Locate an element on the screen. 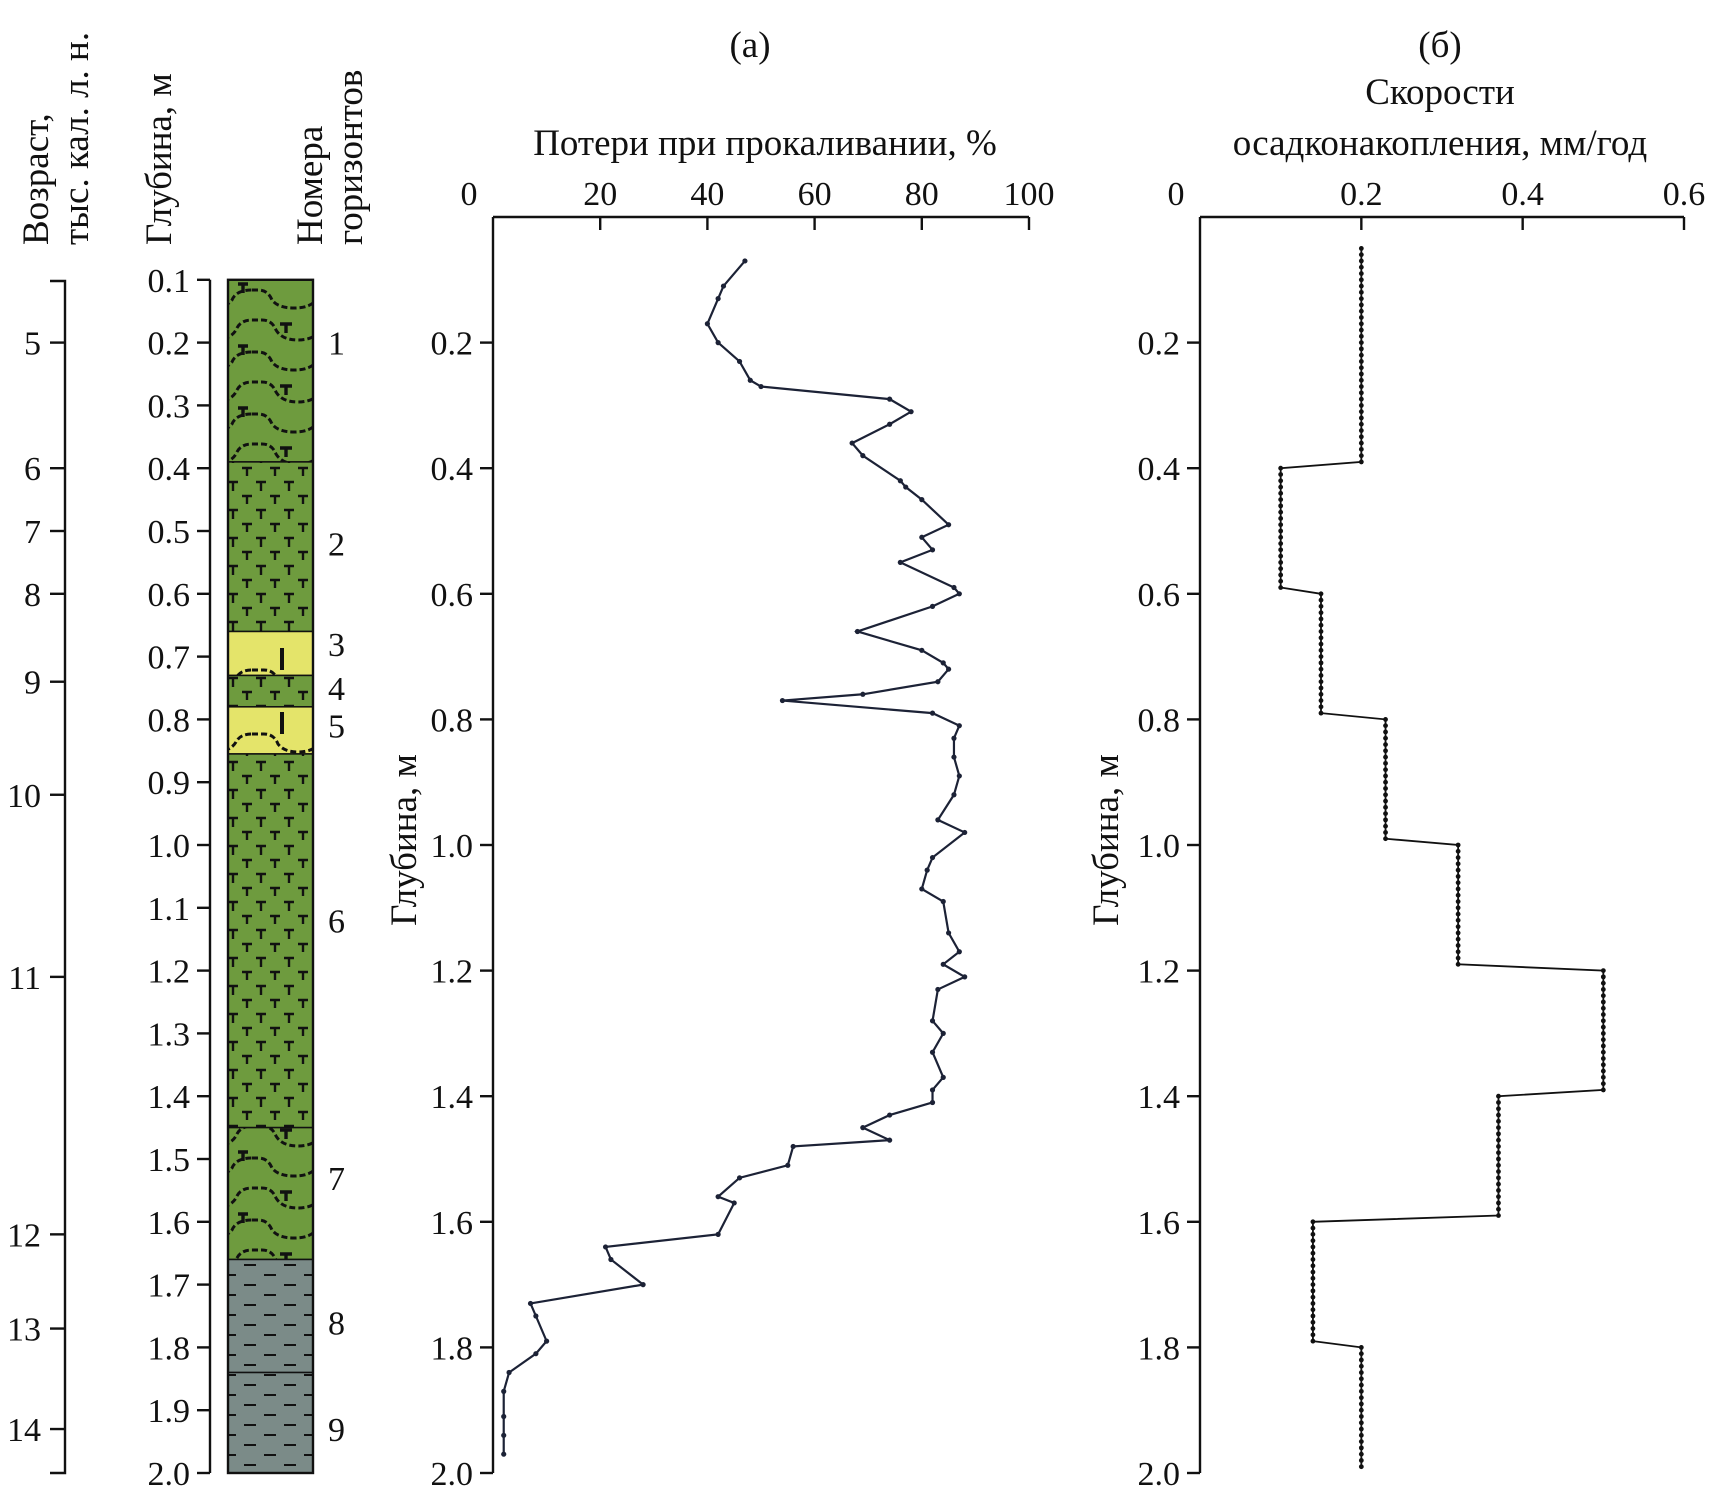 Image resolution: width=1712 pixels, height=1501 pixels. panel-a-title: Потери при прокаливании, % is located at coordinates (765, 143).